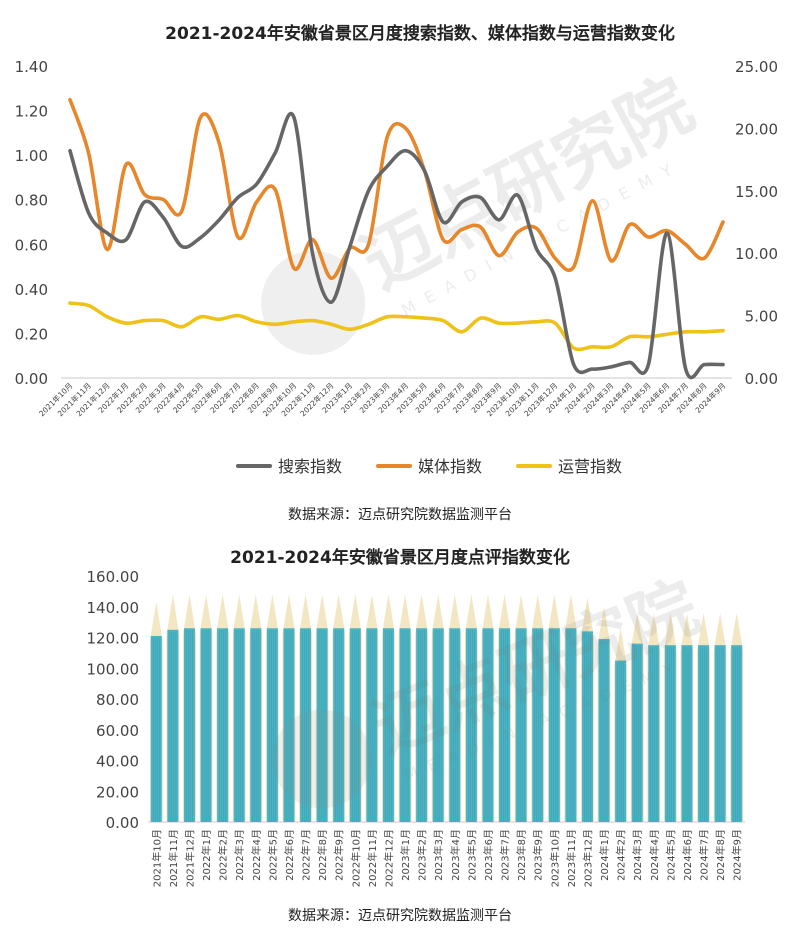 This screenshot has width=800, height=938. What do you see at coordinates (720, 855) in the screenshot?
I see `chart2-x-tick-label: 2024年8月` at bounding box center [720, 855].